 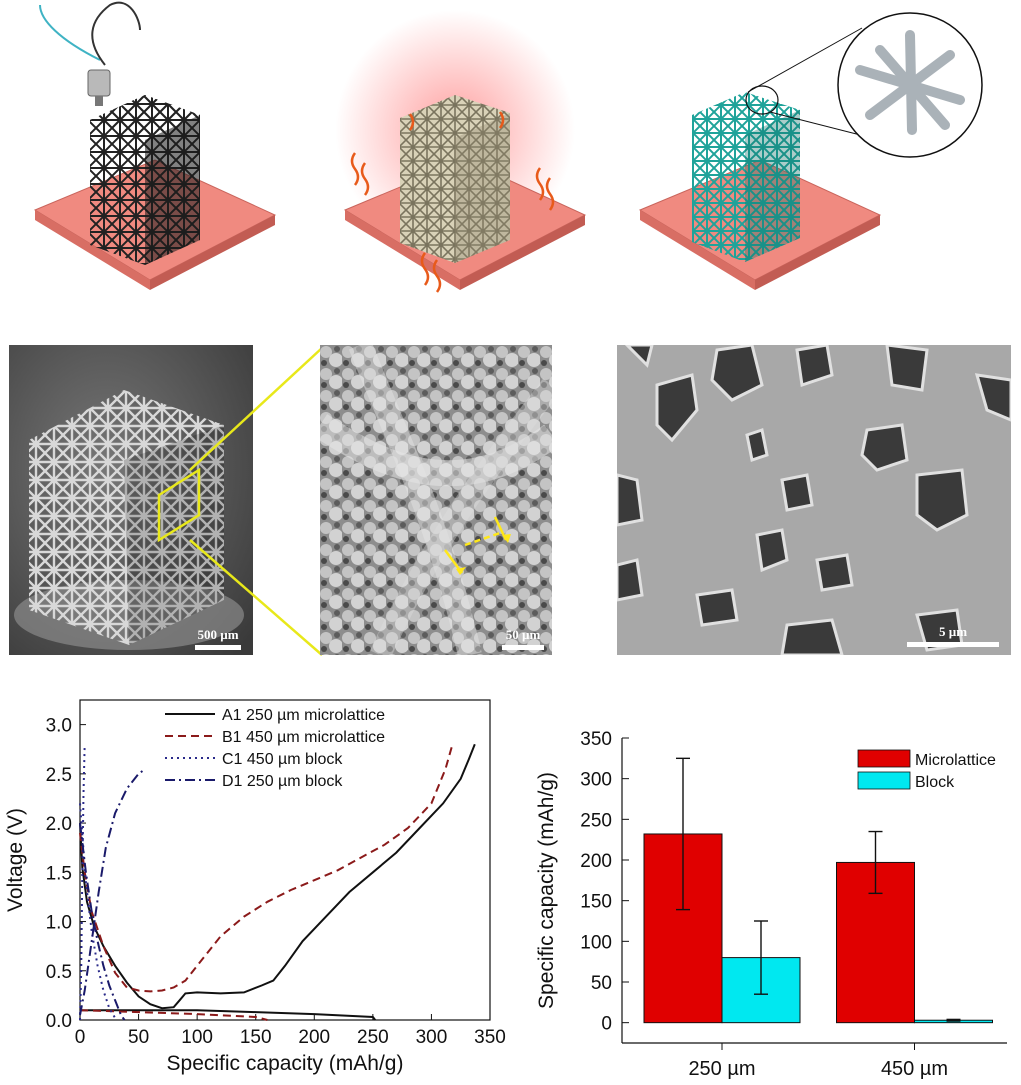 I want to click on y-axis-label: Specific capacity (mAh/g), so click(x=546, y=890).